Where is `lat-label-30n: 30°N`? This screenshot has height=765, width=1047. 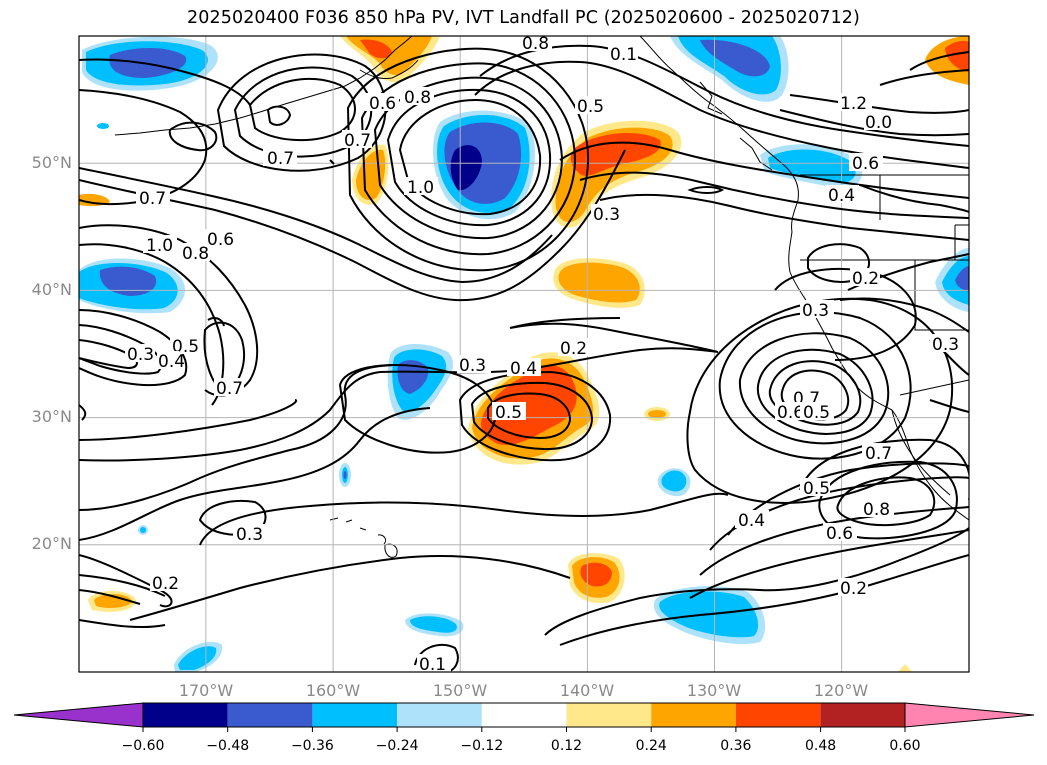 lat-label-30n: 30°N is located at coordinates (51, 416).